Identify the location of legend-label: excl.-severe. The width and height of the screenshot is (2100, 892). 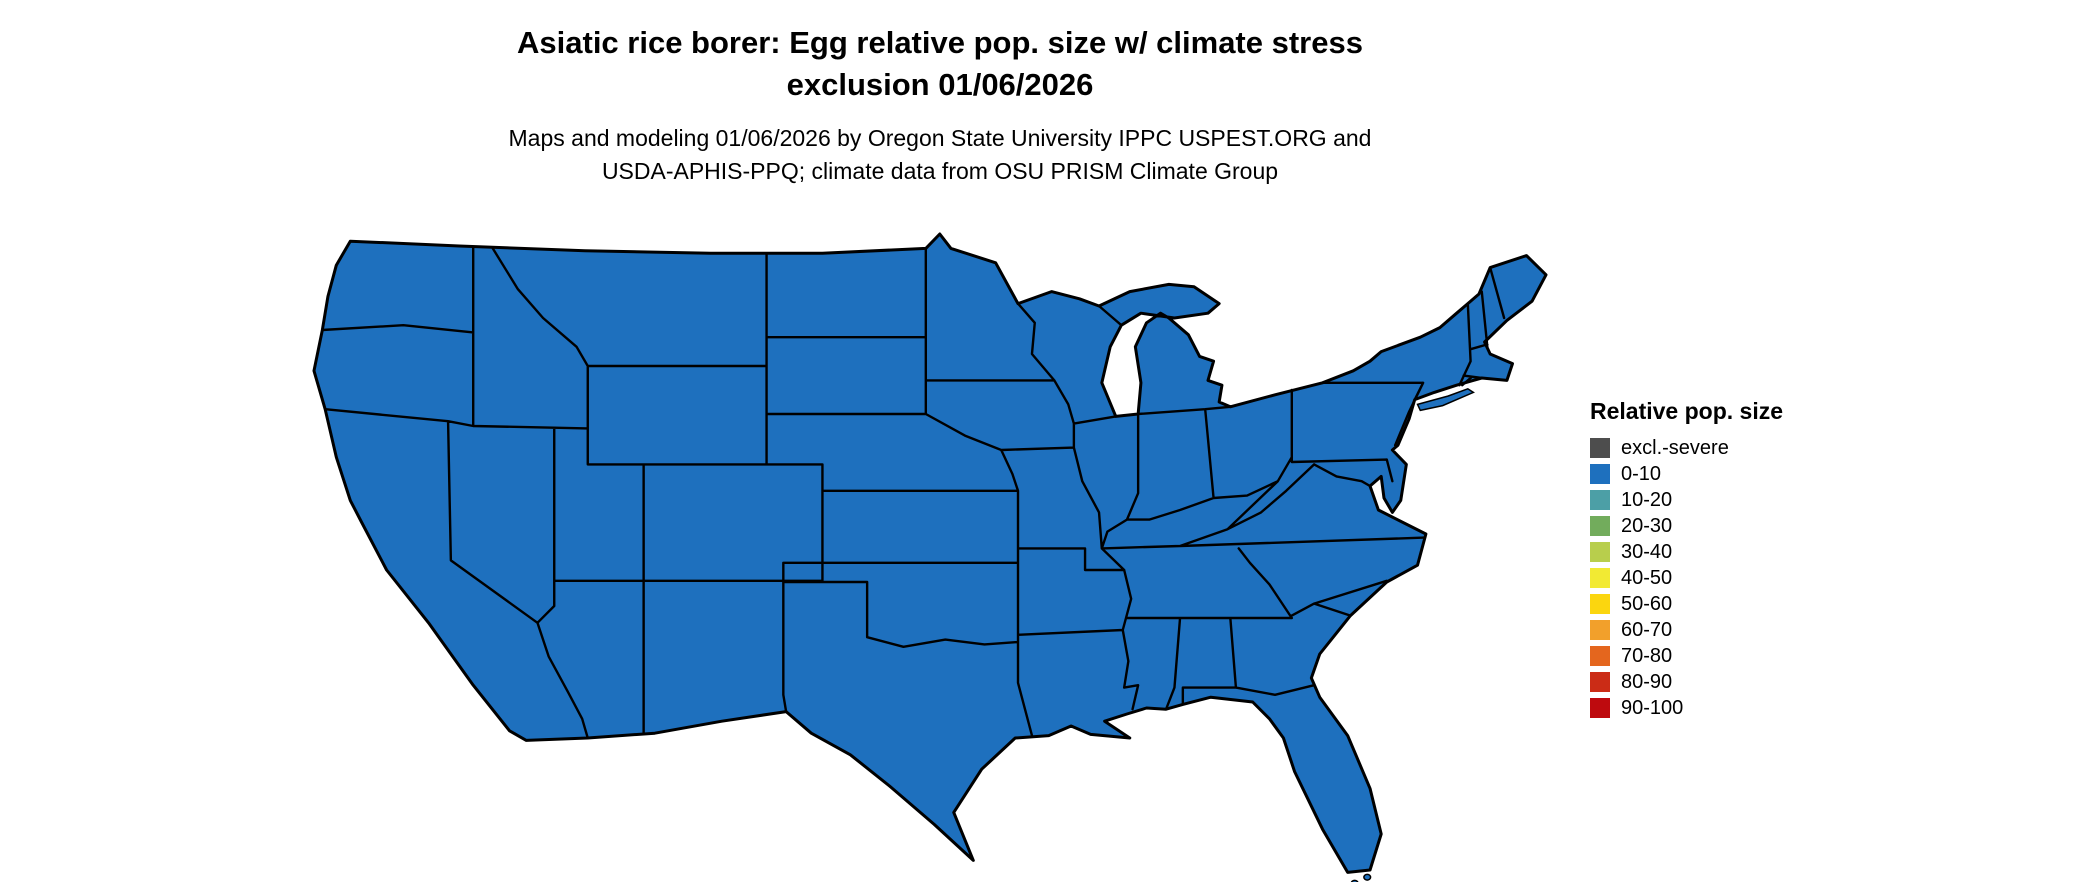
(1675, 448).